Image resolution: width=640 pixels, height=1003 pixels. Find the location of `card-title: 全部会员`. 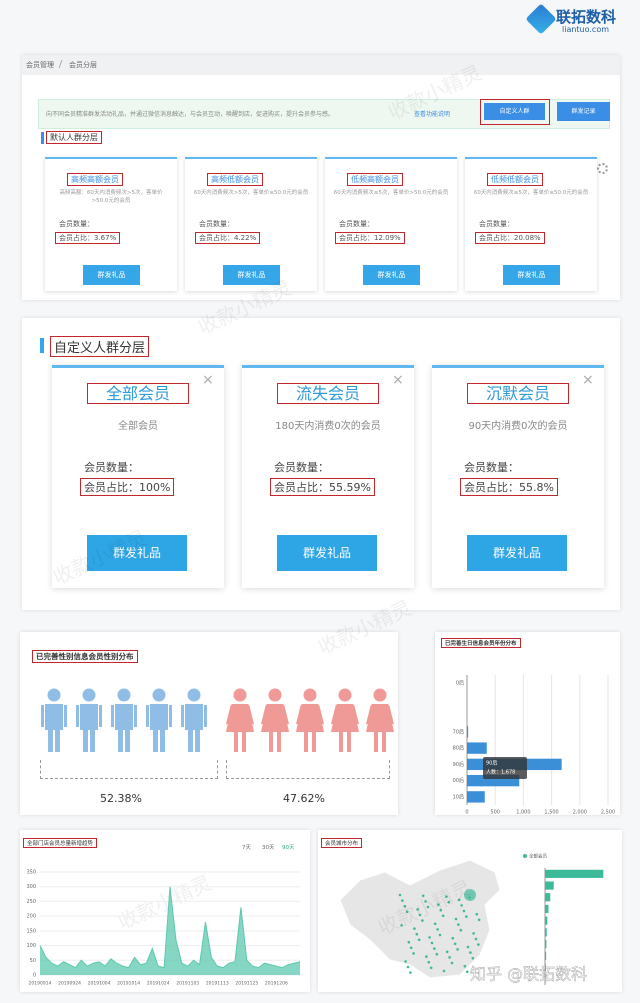

card-title: 全部会员 is located at coordinates (137, 393).